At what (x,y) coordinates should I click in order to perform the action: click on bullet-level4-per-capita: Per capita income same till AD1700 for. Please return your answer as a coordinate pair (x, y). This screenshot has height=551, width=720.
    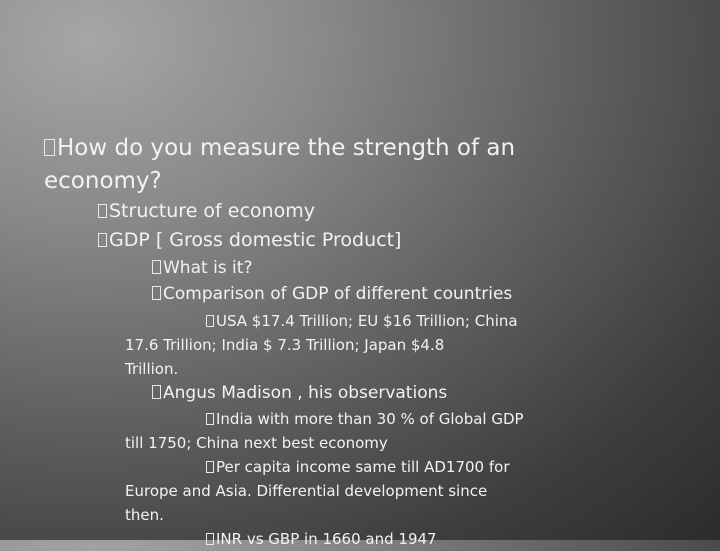
    Looking at the image, I should click on (358, 467).